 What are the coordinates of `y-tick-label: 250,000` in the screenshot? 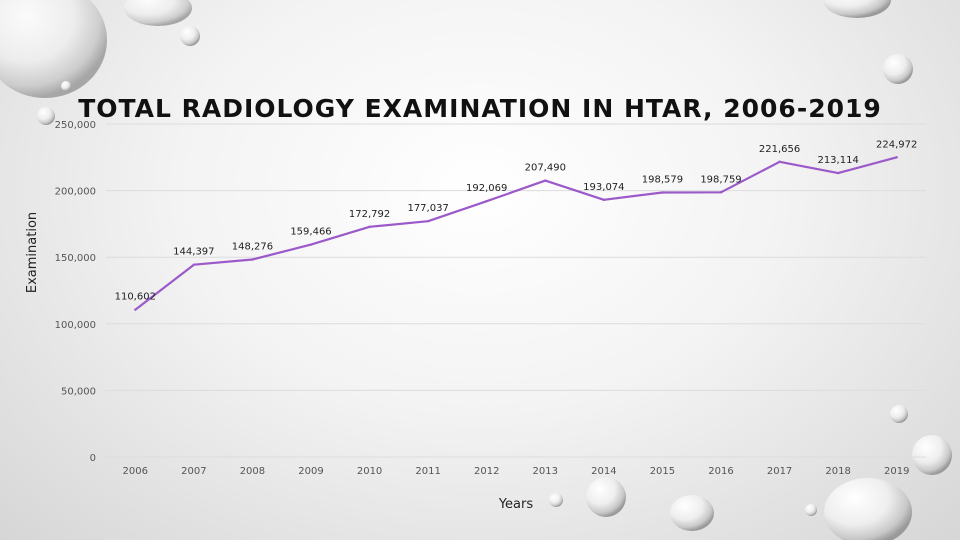 It's located at (75, 125).